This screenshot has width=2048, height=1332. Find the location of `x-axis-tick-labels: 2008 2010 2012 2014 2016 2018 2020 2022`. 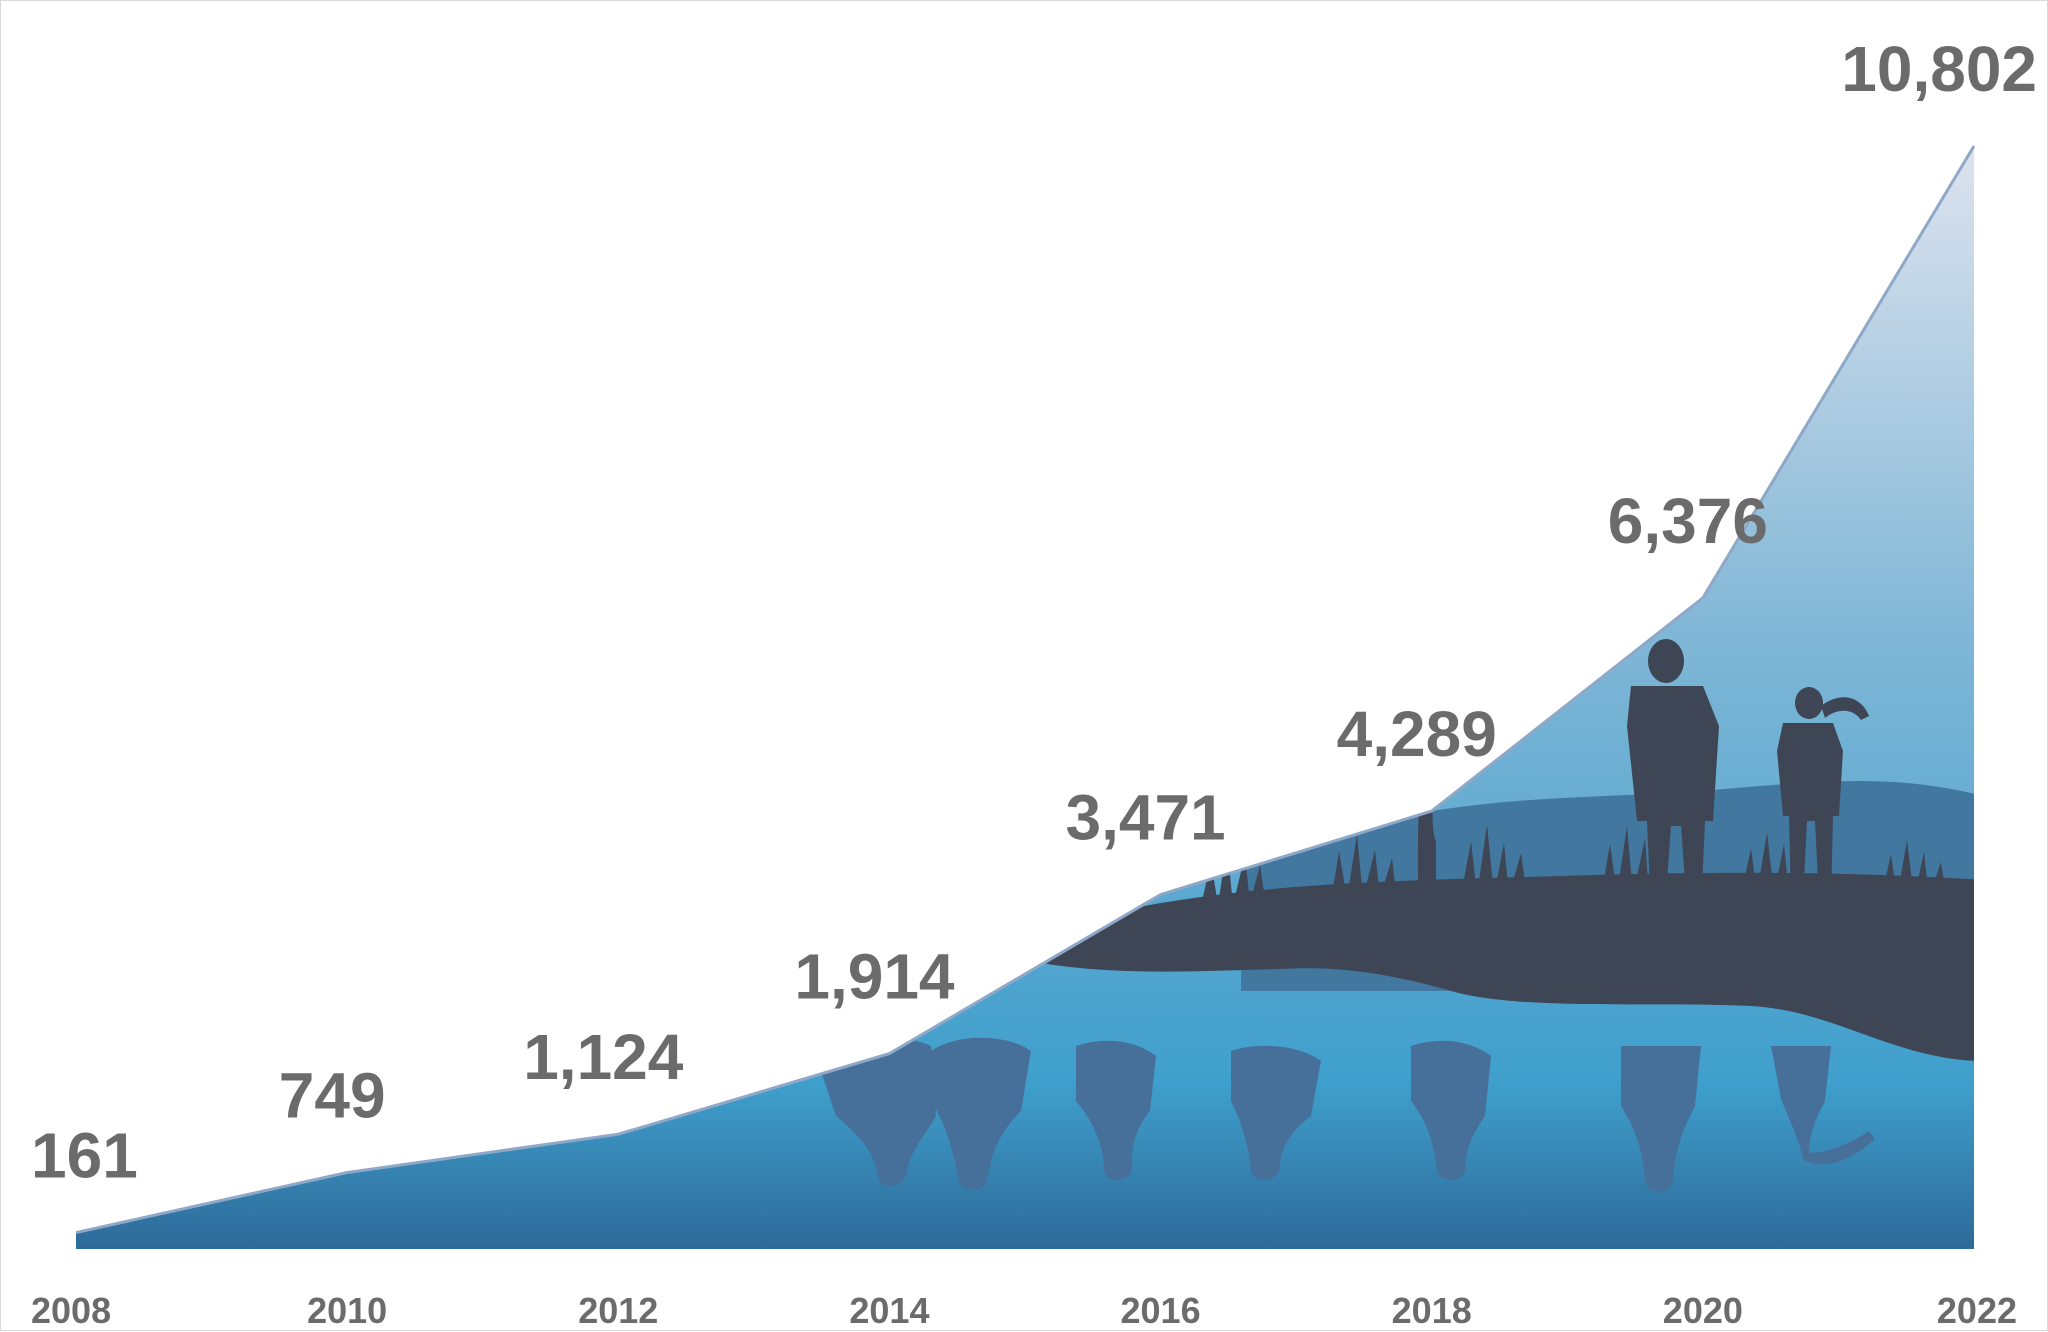

x-axis-tick-labels: 2008 2010 2012 2014 2016 2018 2020 2022 is located at coordinates (1024, 1310).